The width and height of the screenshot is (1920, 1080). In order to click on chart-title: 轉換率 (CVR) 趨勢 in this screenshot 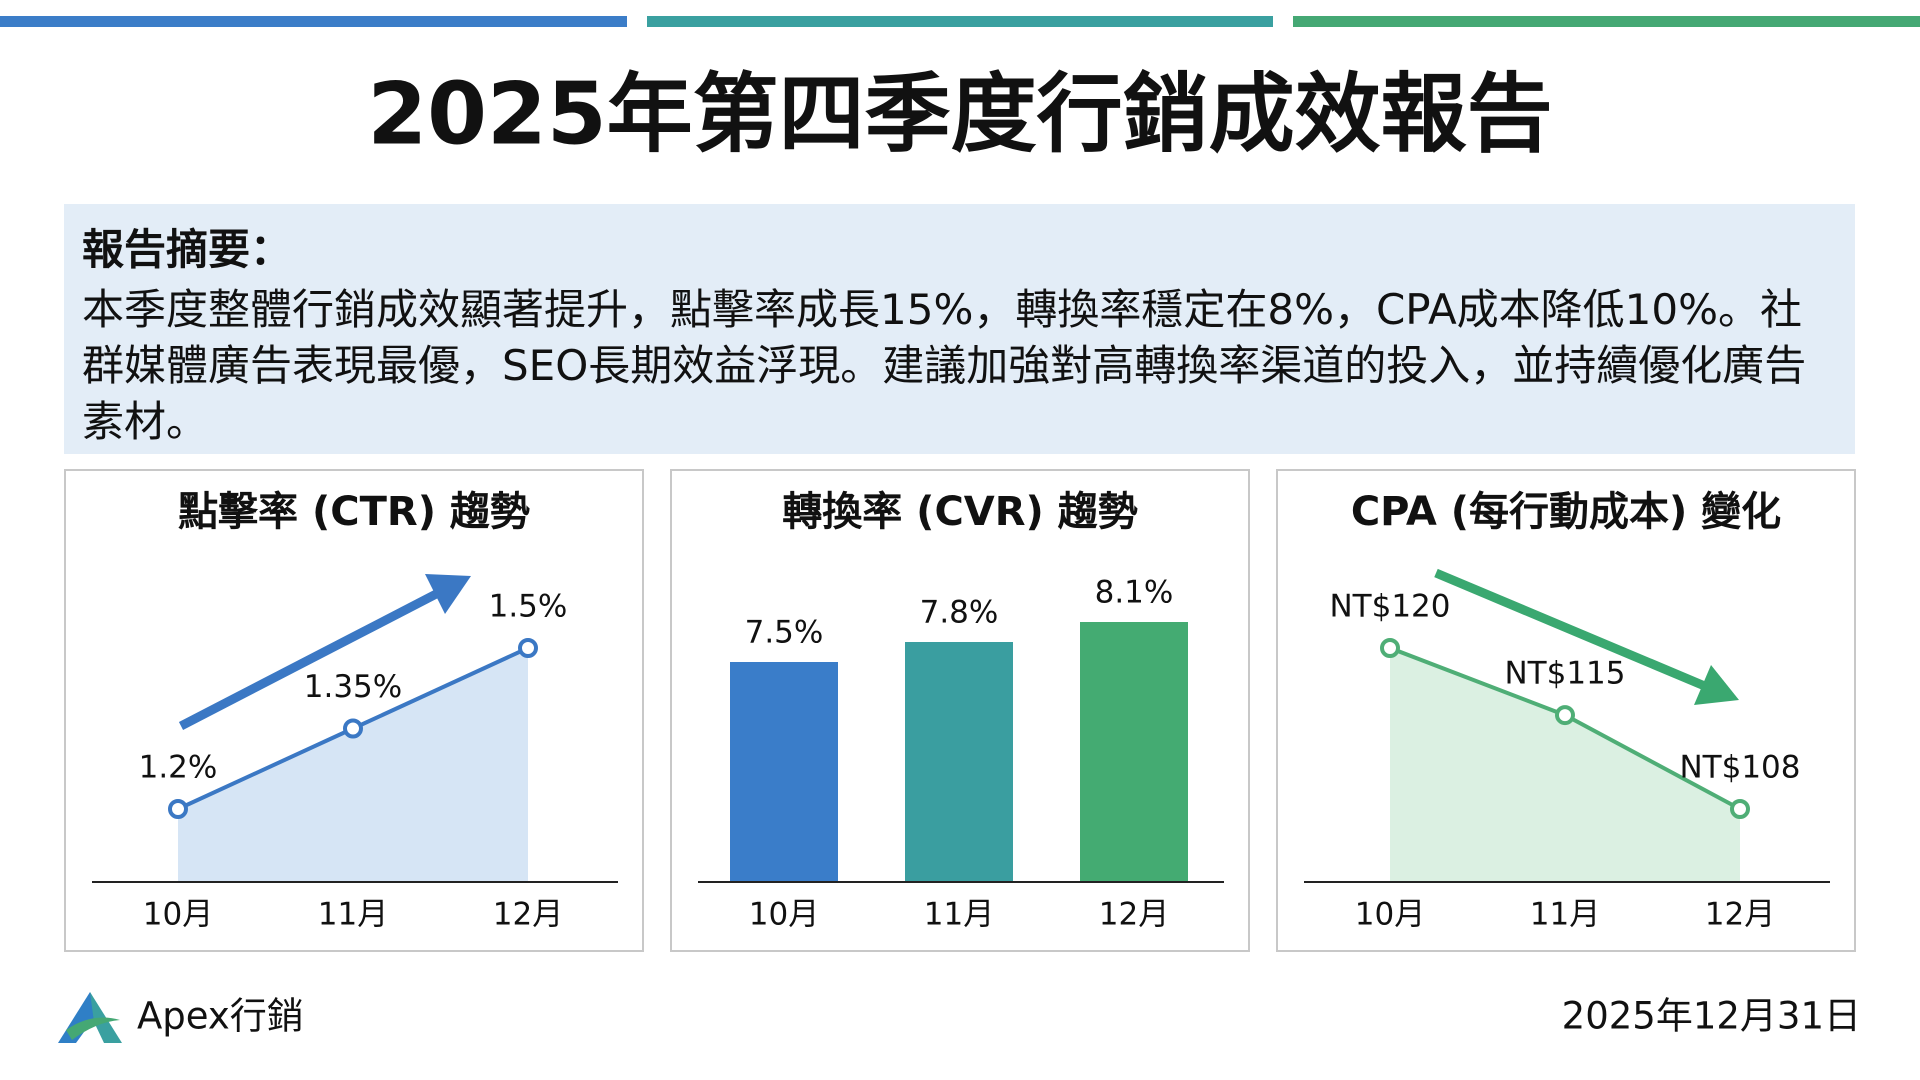, I will do `click(960, 512)`.